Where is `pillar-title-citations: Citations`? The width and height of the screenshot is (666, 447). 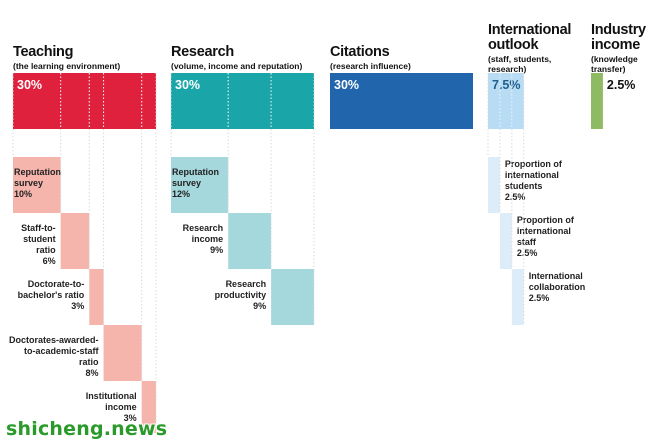 pillar-title-citations: Citations is located at coordinates (360, 52).